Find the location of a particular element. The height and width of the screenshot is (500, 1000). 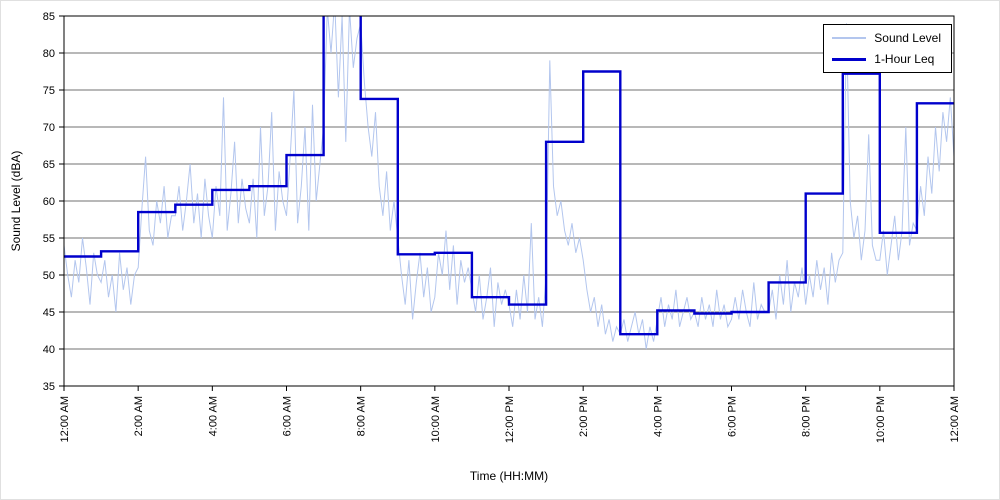

legend-label-leq: 1-Hour Leq is located at coordinates (904, 59).